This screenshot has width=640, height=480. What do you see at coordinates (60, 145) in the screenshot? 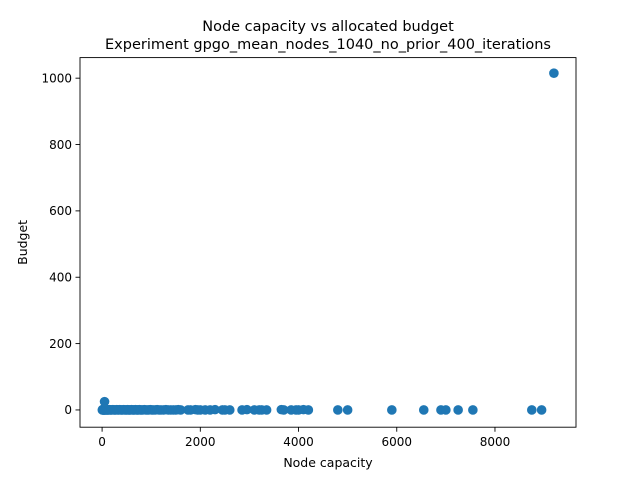
I see `y-tick-label: 800` at bounding box center [60, 145].